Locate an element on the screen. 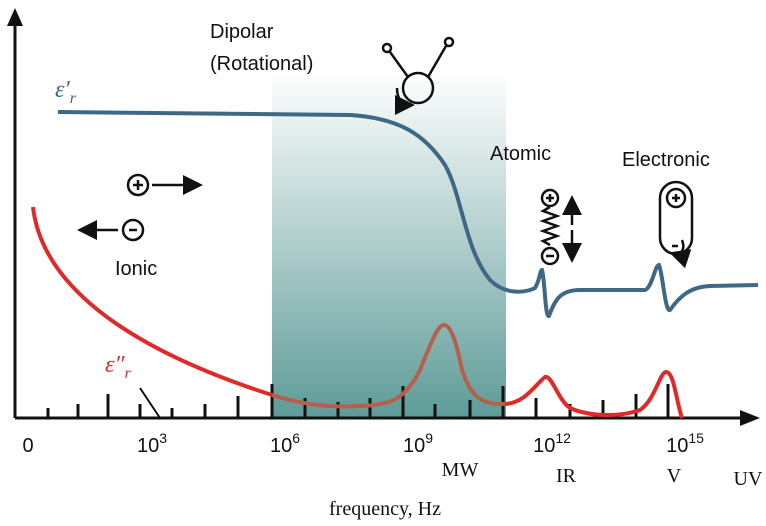 This screenshot has width=766, height=526. x-zero-label: 0 is located at coordinates (27, 446).